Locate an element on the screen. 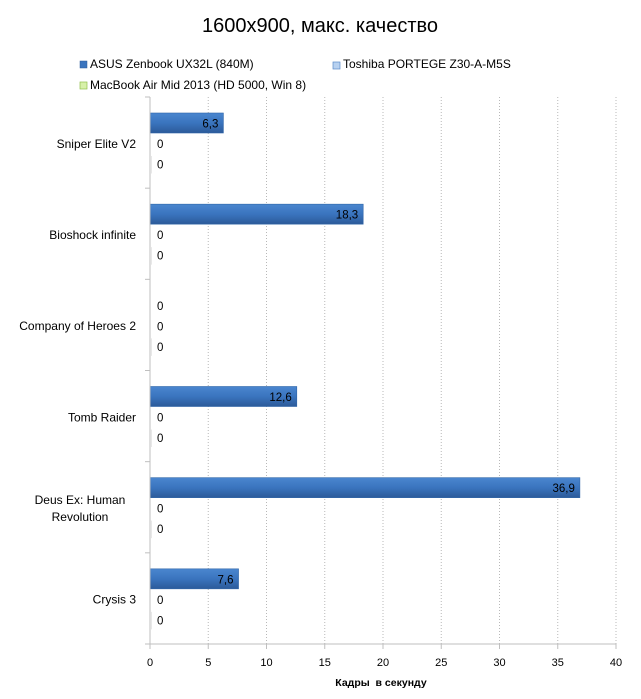  category-label-3: Company of Heroes 2 is located at coordinates (77, 326).